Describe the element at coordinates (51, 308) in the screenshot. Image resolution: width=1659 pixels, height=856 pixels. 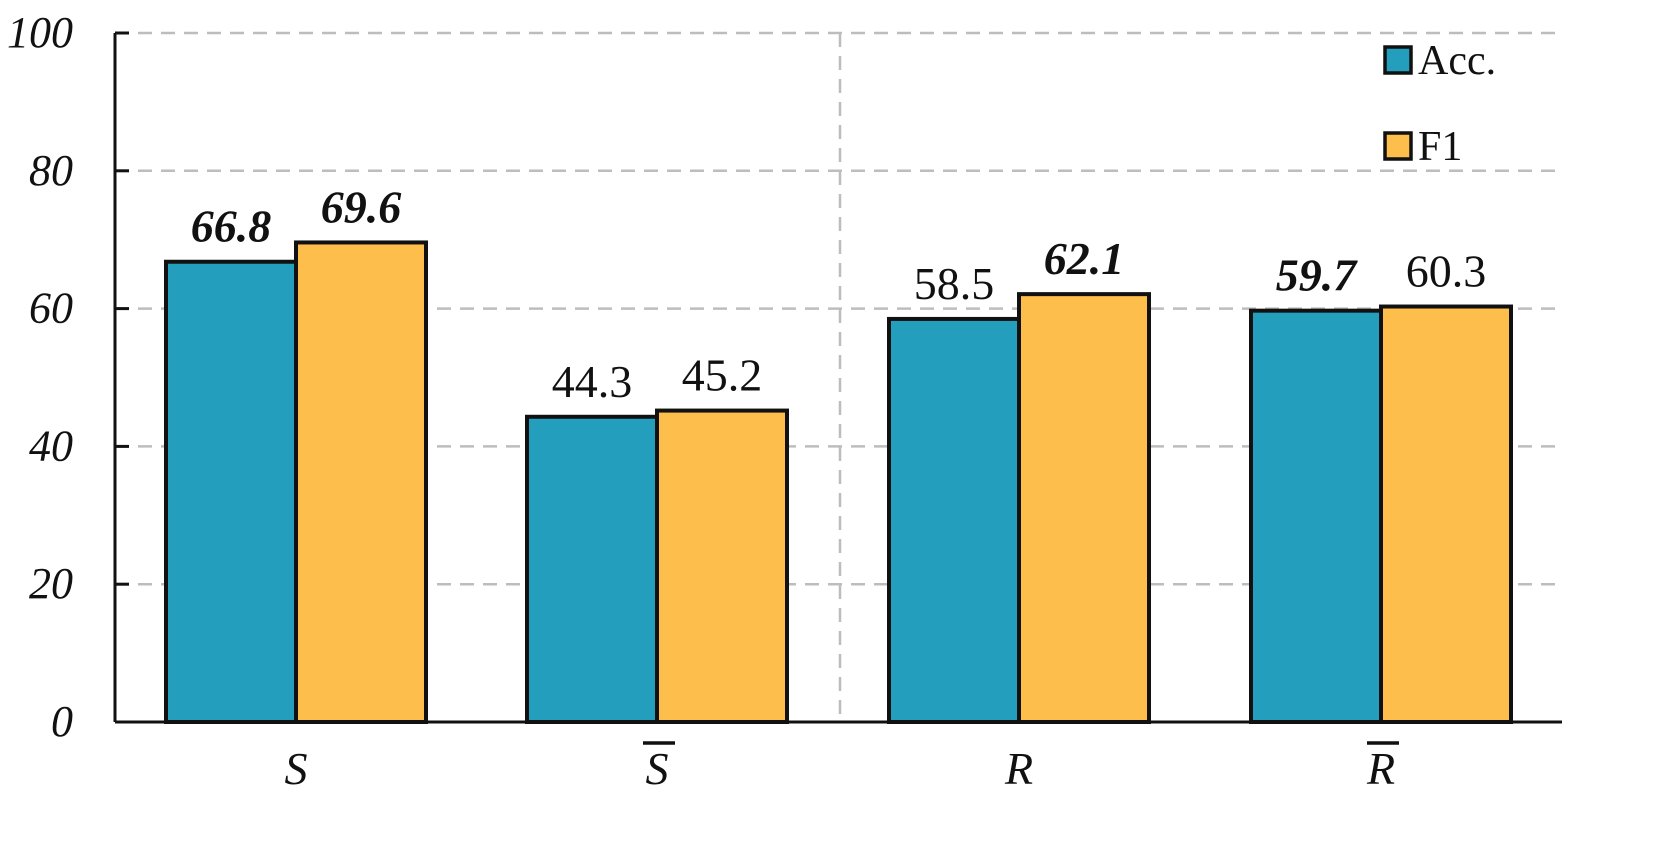
I see `y-tick-label: 60` at that location.